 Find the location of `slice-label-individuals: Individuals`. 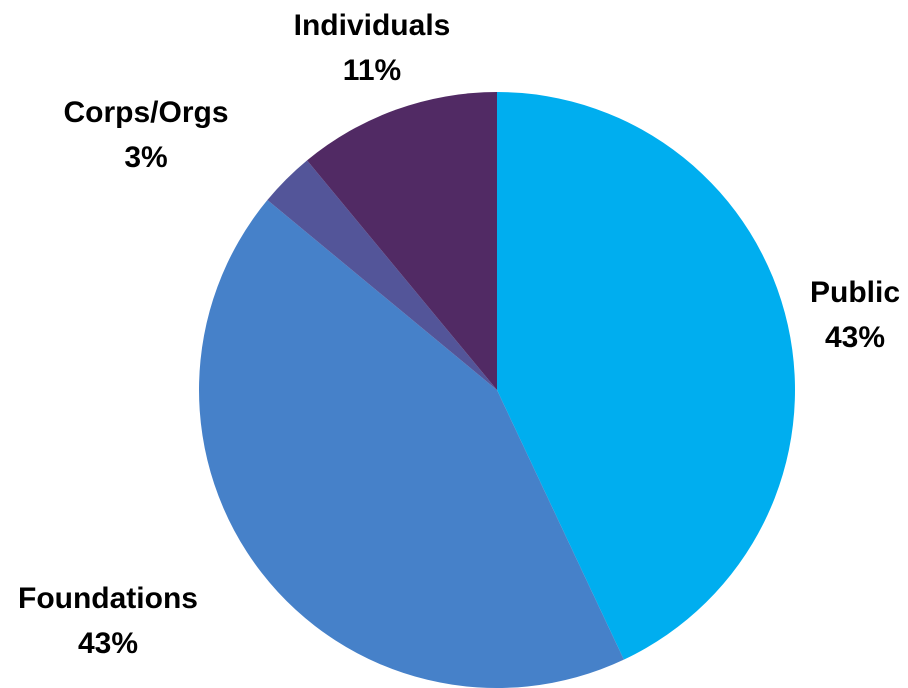

slice-label-individuals: Individuals is located at coordinates (372, 25).